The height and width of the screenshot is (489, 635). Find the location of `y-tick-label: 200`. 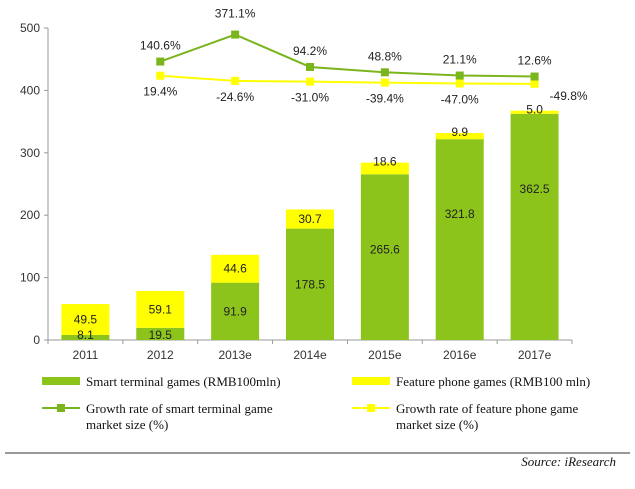

y-tick-label: 200 is located at coordinates (30, 215).